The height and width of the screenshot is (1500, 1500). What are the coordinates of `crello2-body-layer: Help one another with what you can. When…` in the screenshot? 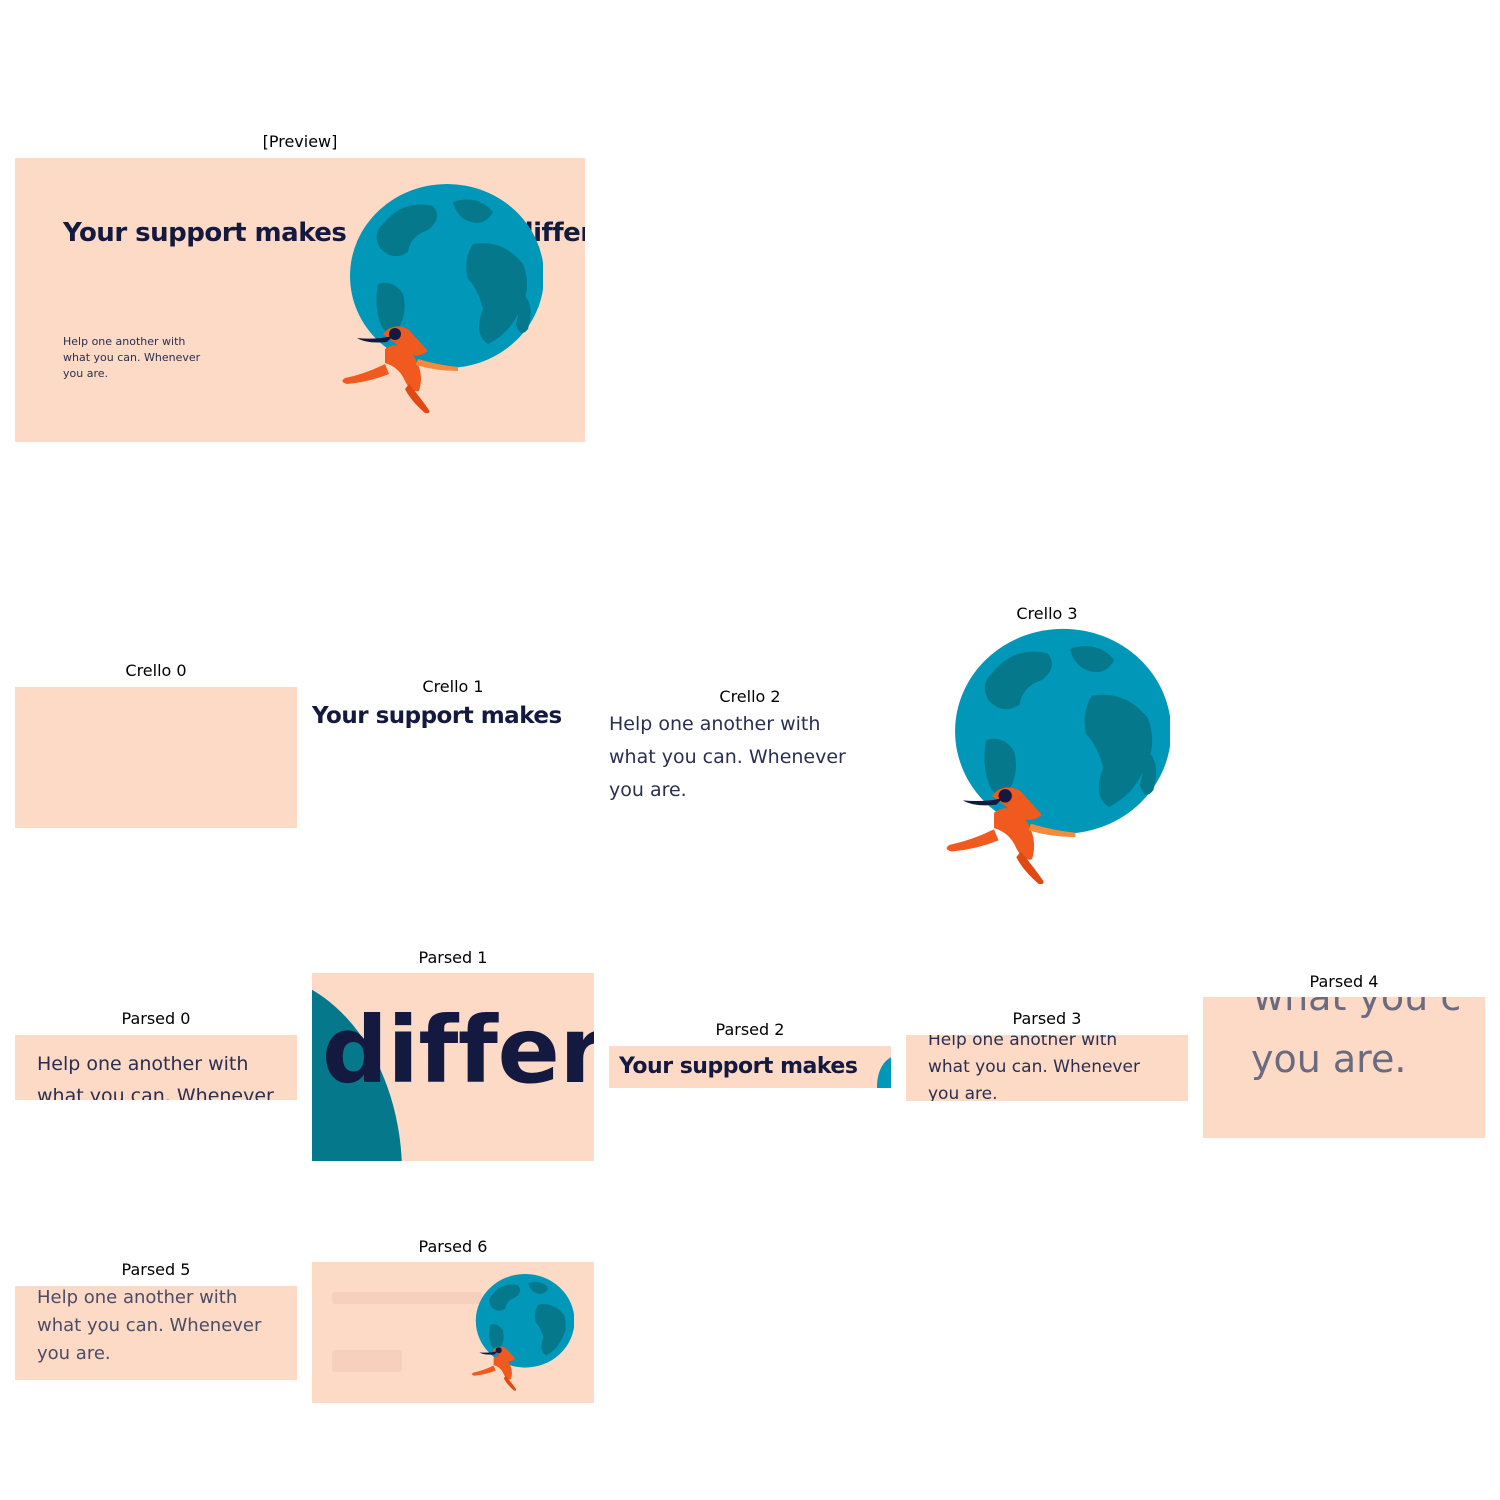 It's located at (750, 758).